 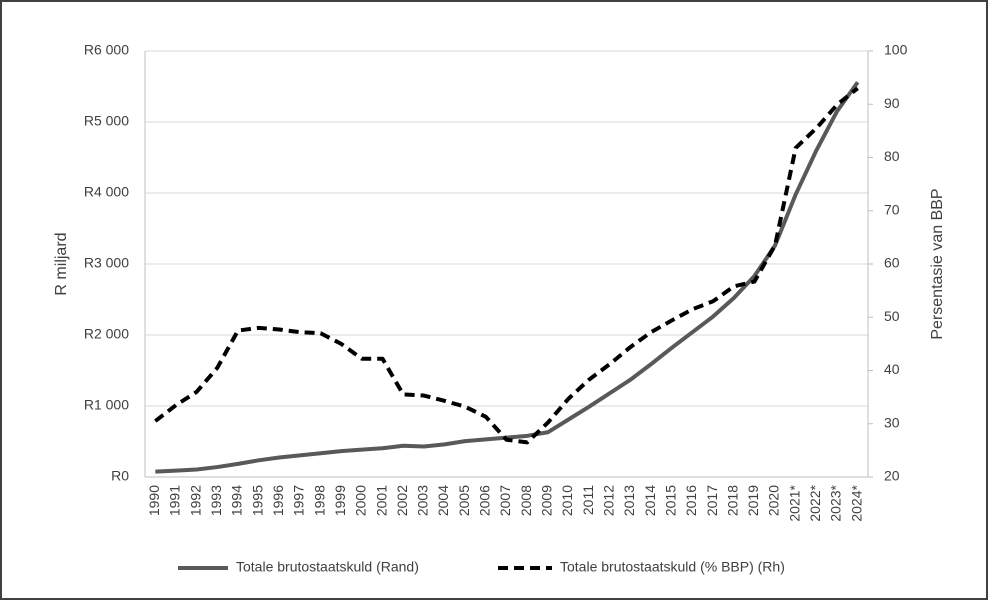 I want to click on y2-axis-title: Persentasie van BBP, so click(x=937, y=263).